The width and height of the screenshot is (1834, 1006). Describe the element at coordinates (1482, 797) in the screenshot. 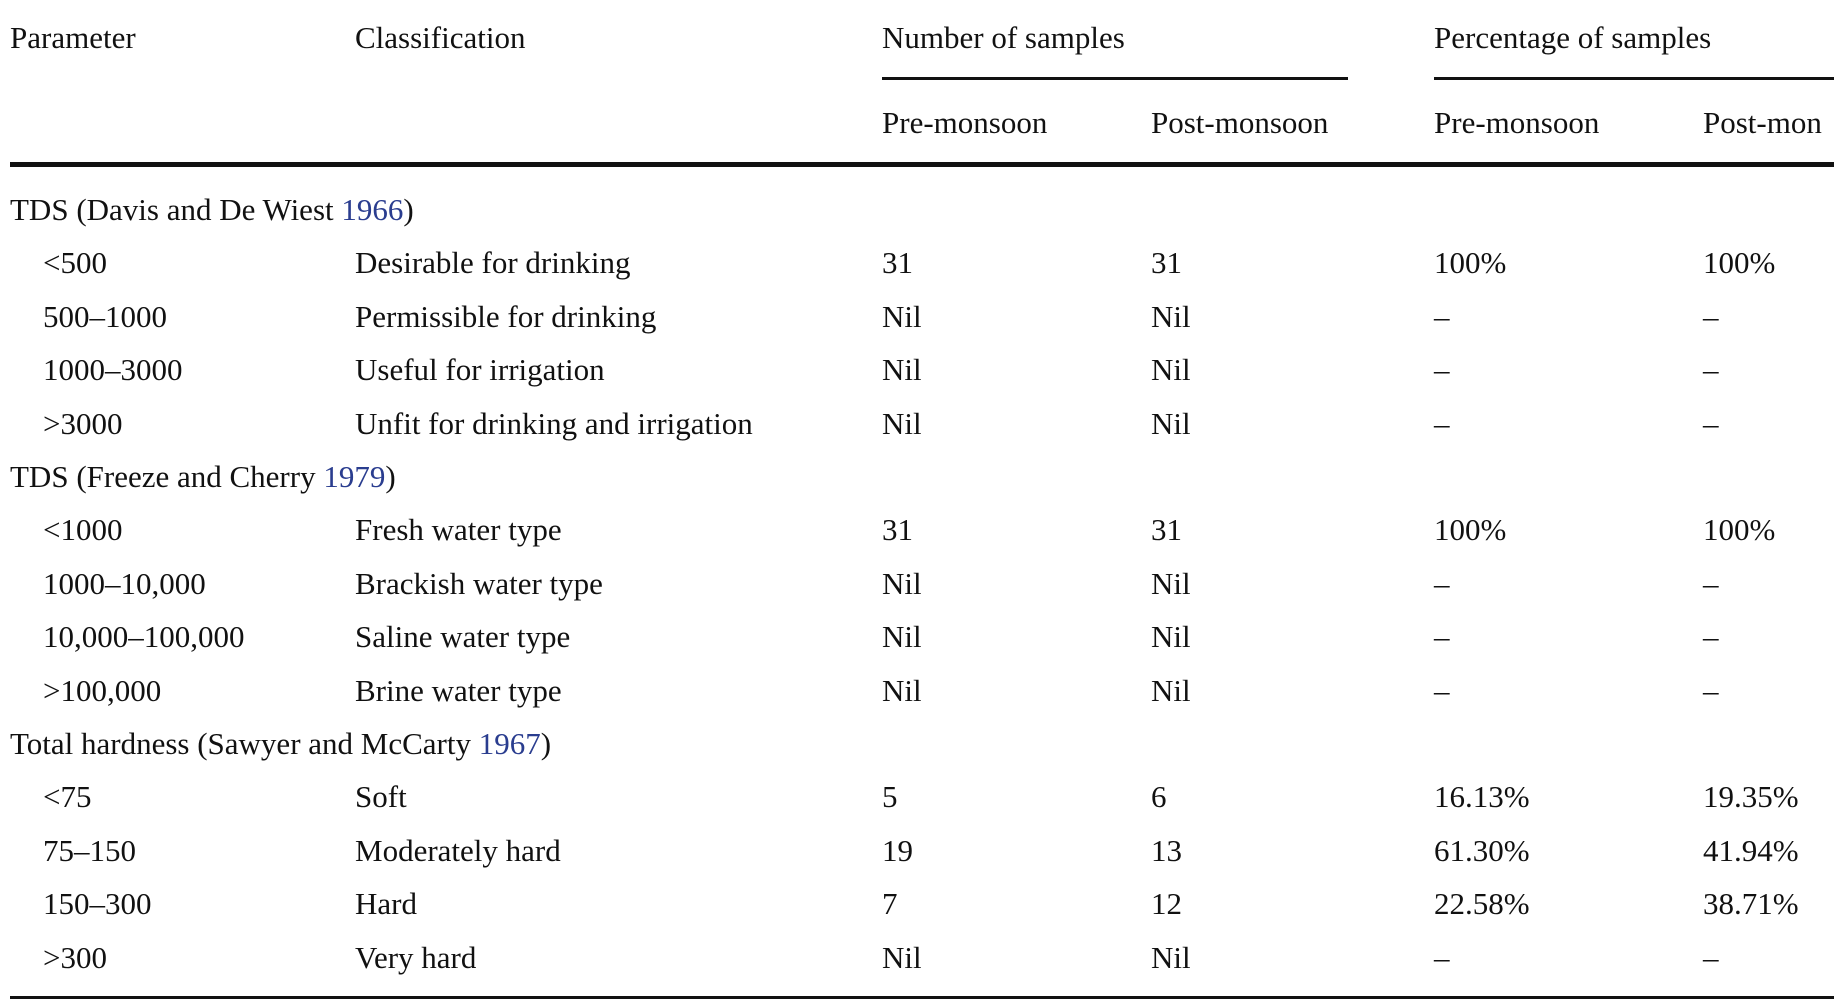

I see `percent-pre-monsoon-cell: 16.13%` at that location.